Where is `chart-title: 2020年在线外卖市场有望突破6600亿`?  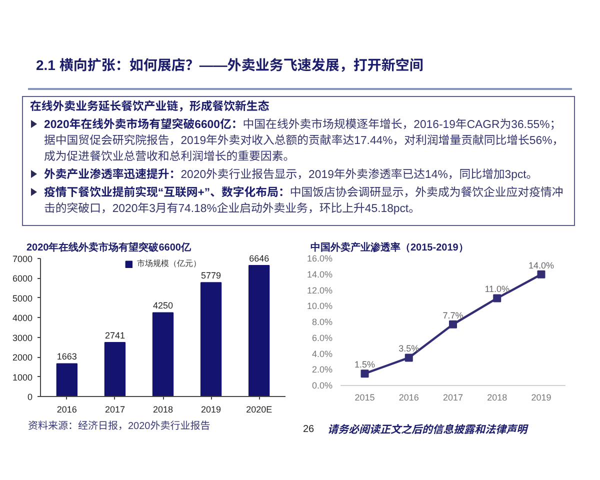 chart-title: 2020年在线外卖市场有望突破6600亿 is located at coordinates (109, 248).